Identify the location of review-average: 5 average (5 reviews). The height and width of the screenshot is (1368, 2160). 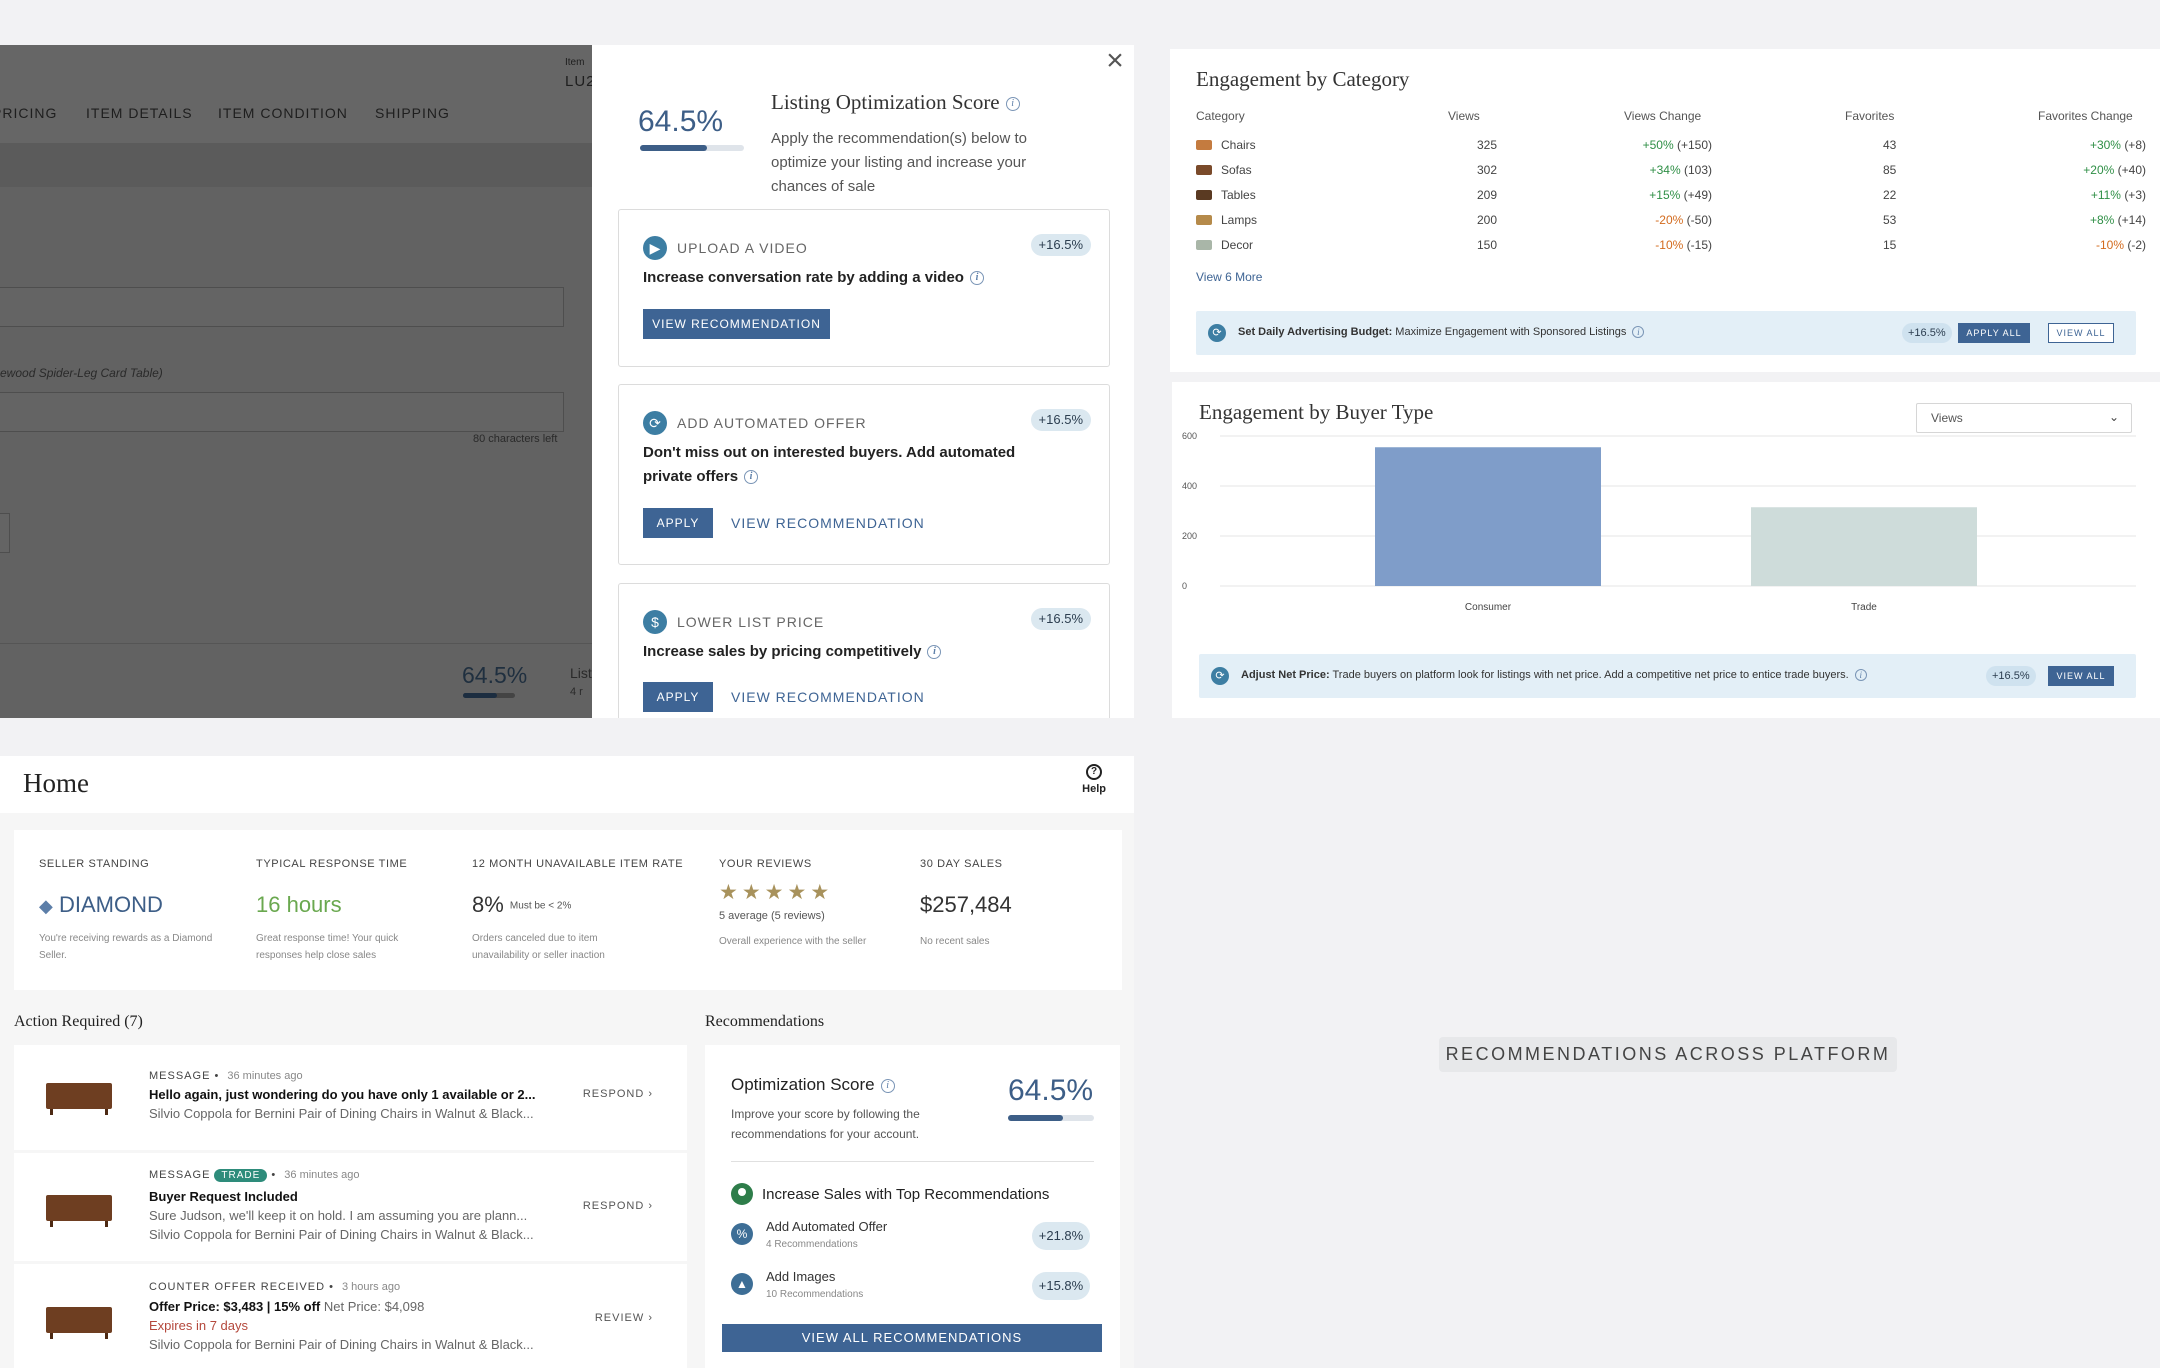
(772, 916).